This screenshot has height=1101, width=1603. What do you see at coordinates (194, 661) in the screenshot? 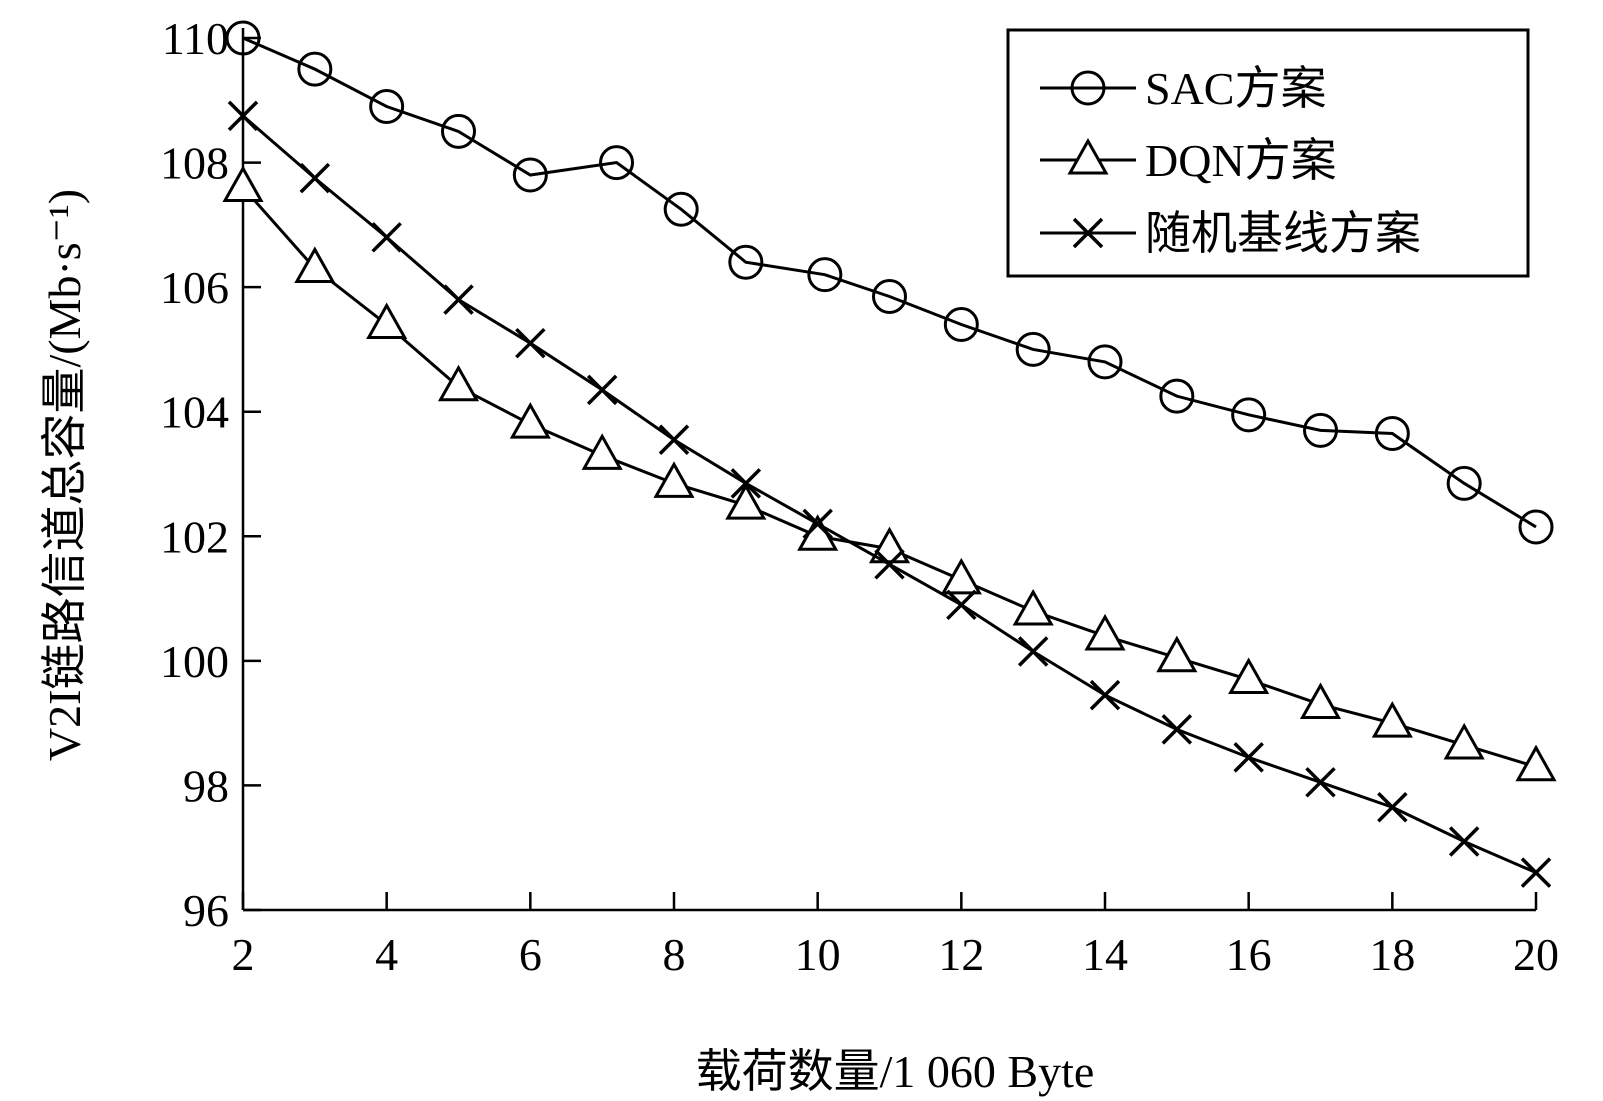
I see `y-tick-label: 100` at bounding box center [194, 661].